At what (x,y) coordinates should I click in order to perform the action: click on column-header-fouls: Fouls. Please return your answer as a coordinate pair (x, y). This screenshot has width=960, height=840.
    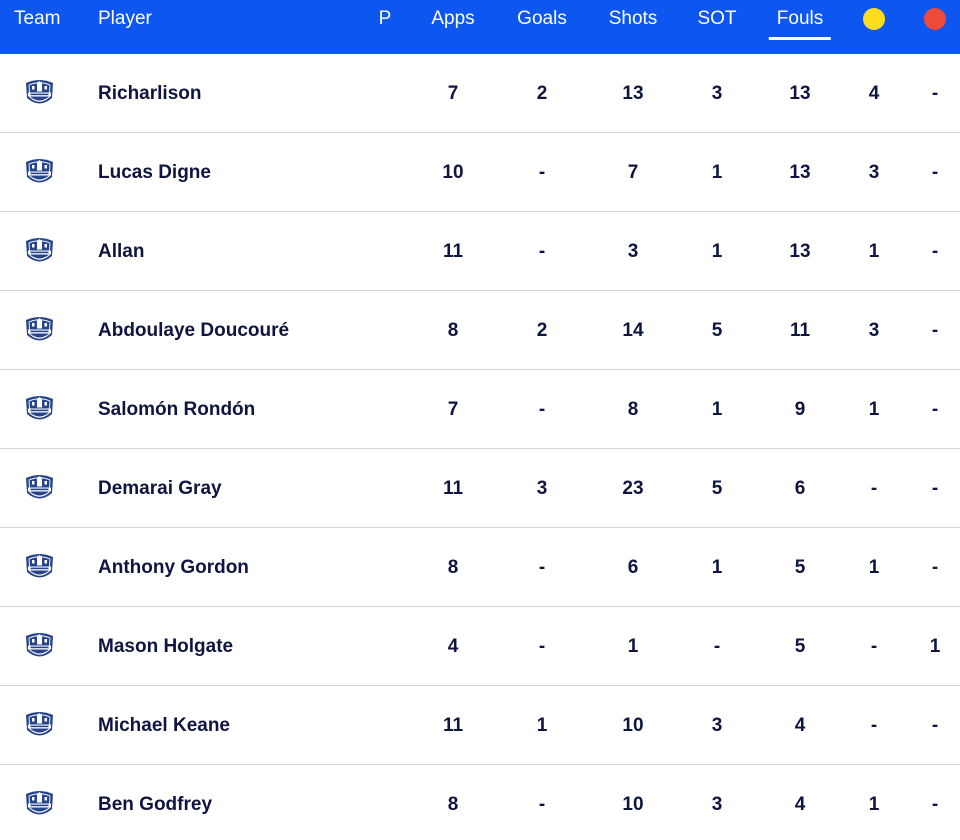
    Looking at the image, I should click on (800, 27).